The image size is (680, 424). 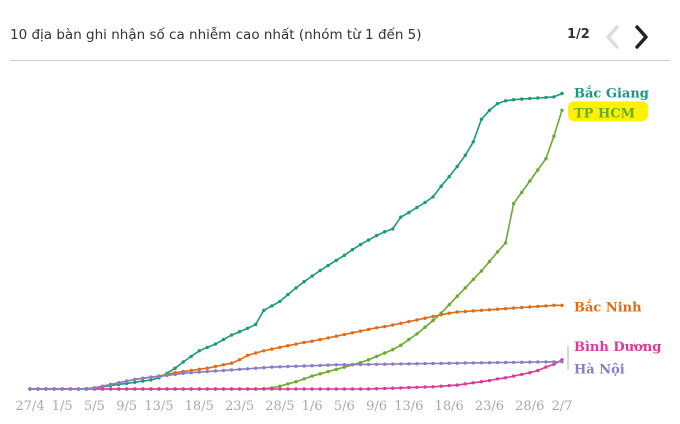 I want to click on x-tick-label: 27/4, so click(x=29, y=406).